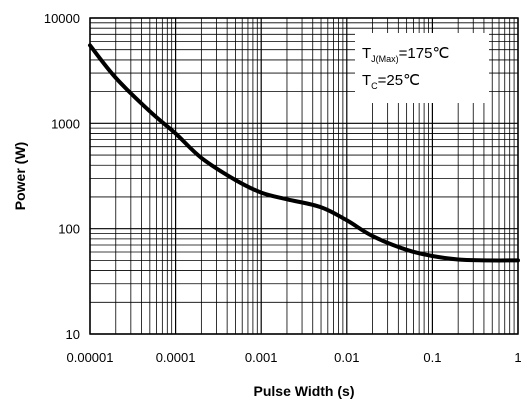 This screenshot has width=521, height=403. I want to click on y-axis-title: Power (W), so click(20, 176).